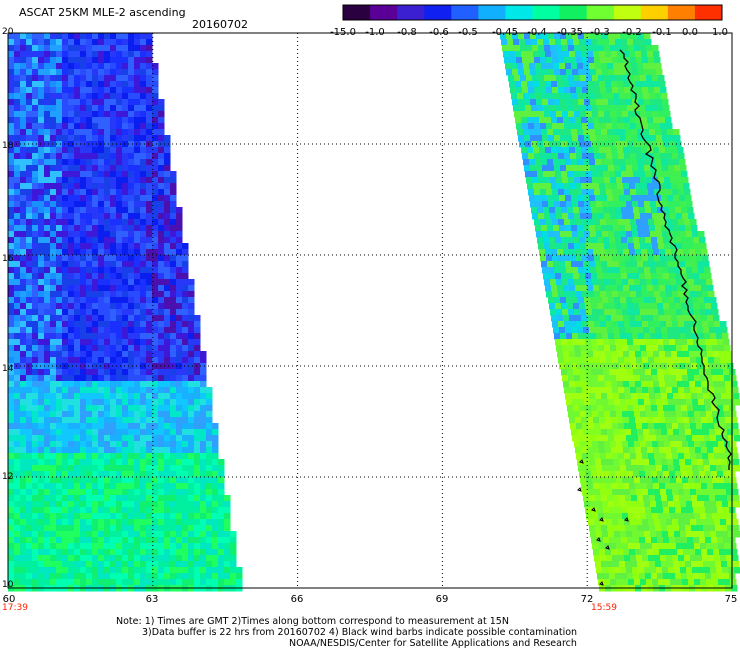 This screenshot has height=650, width=740. I want to click on lat-tick: 16, so click(8, 259).